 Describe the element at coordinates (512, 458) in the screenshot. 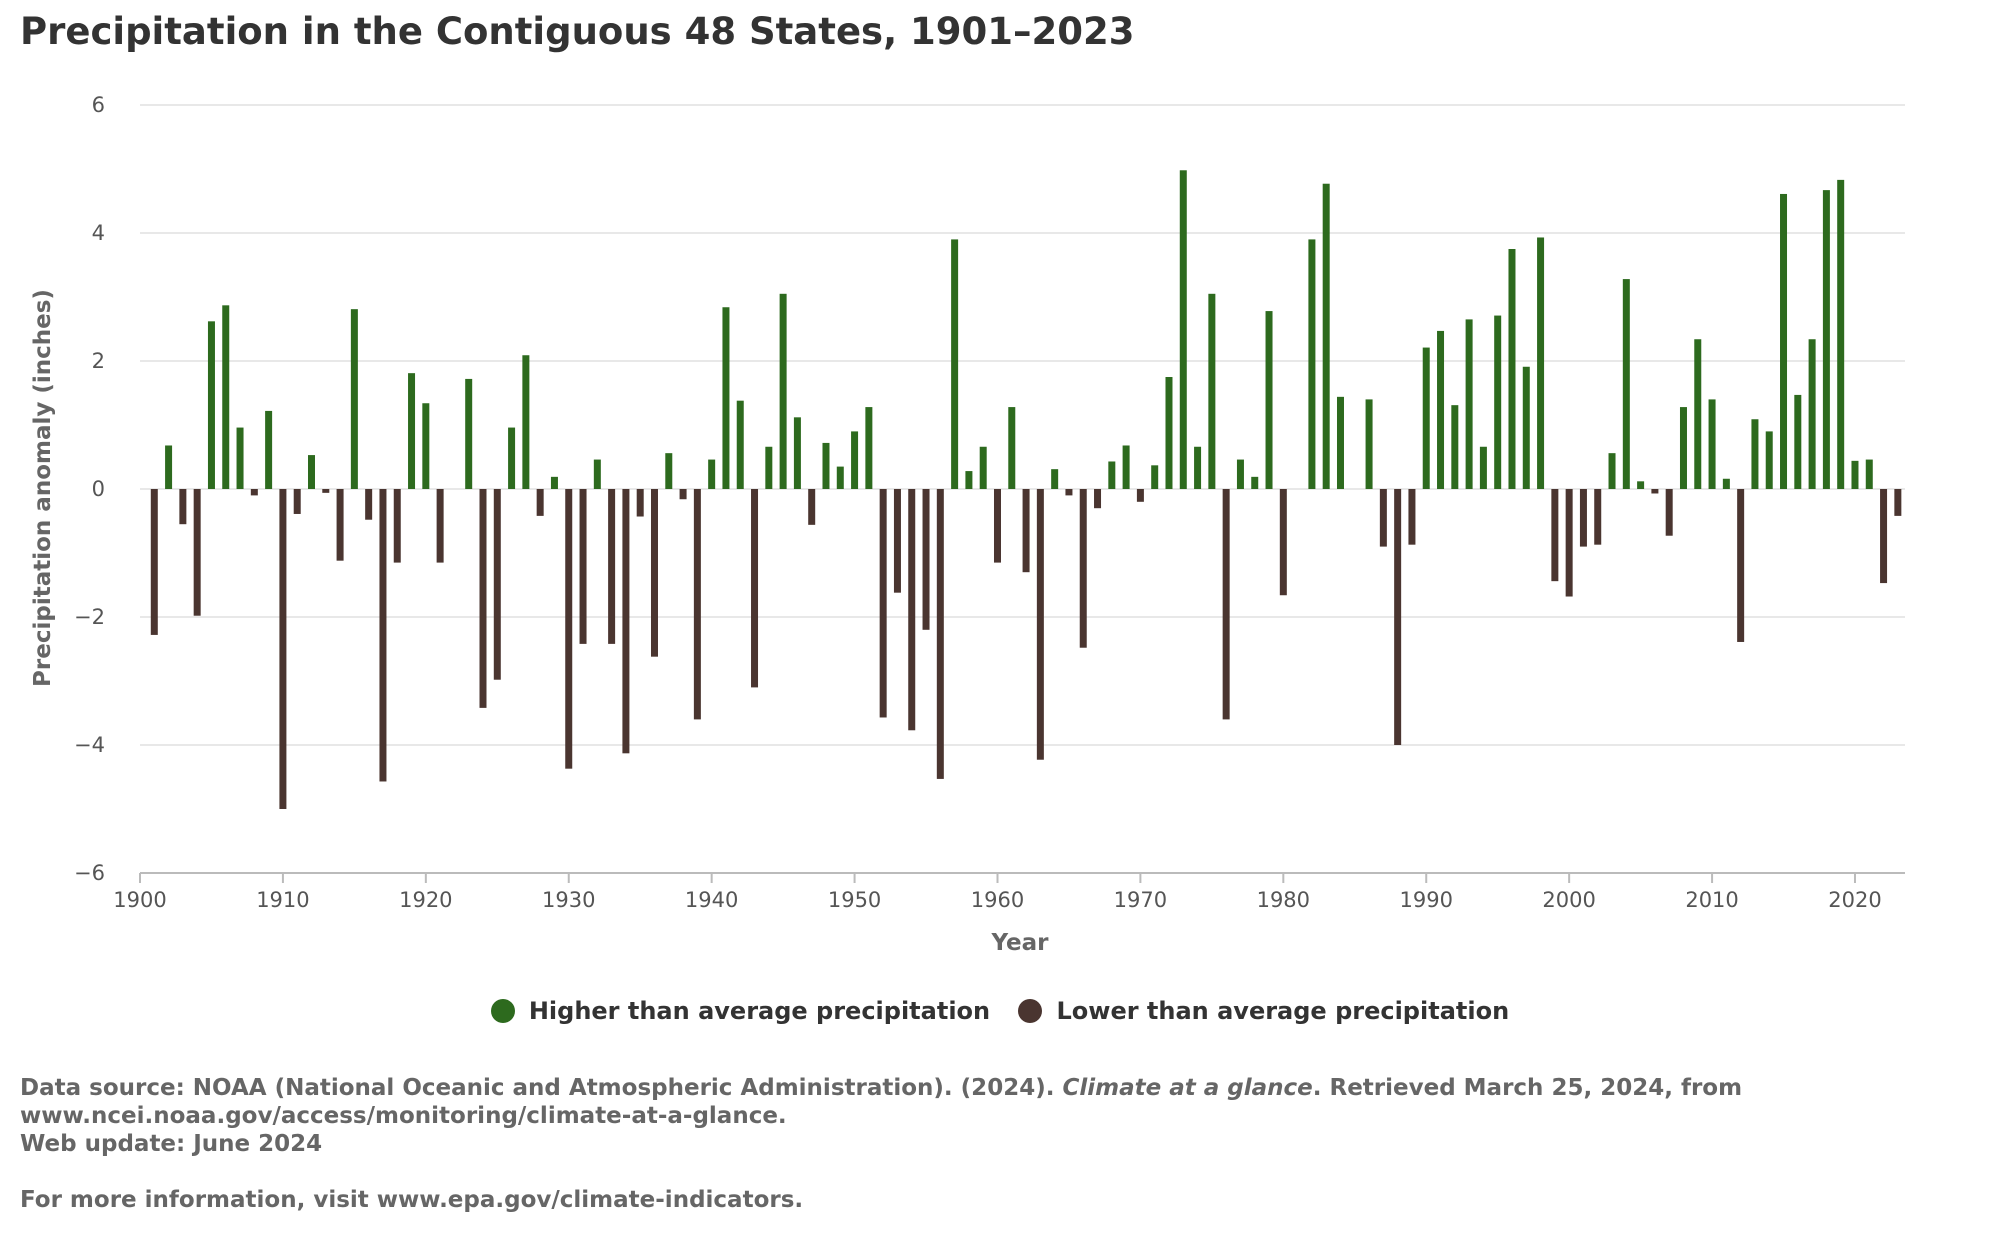

I see `bar-1926` at that location.